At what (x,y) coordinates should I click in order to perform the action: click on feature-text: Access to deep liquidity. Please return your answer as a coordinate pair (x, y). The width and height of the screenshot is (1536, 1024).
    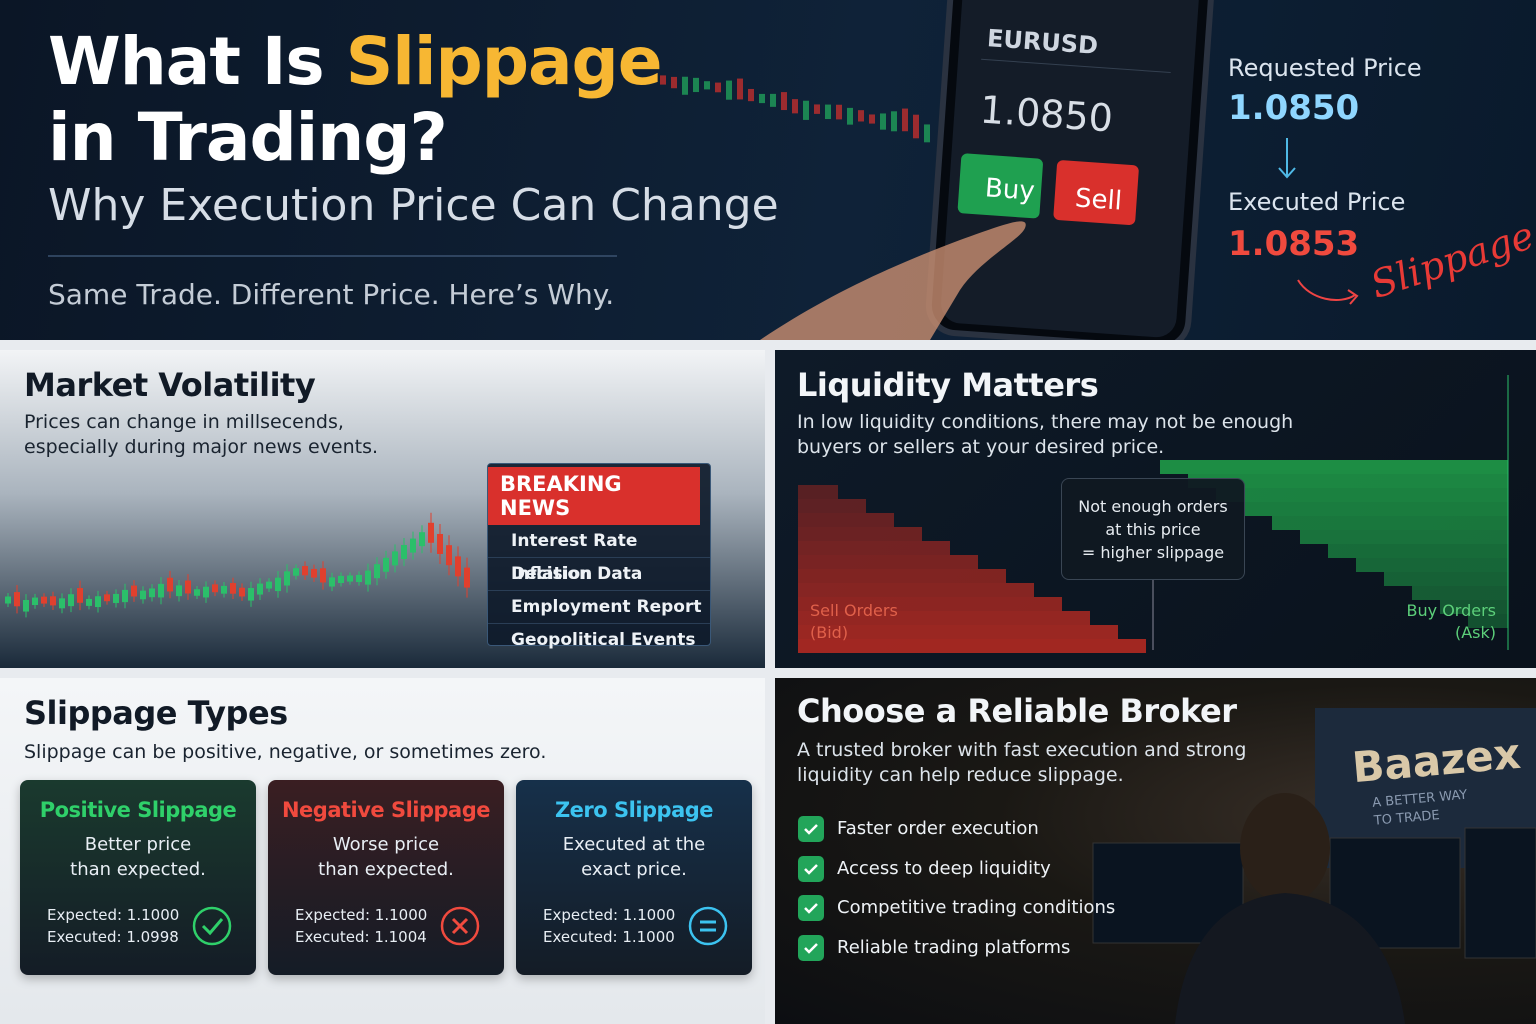
    Looking at the image, I should click on (944, 868).